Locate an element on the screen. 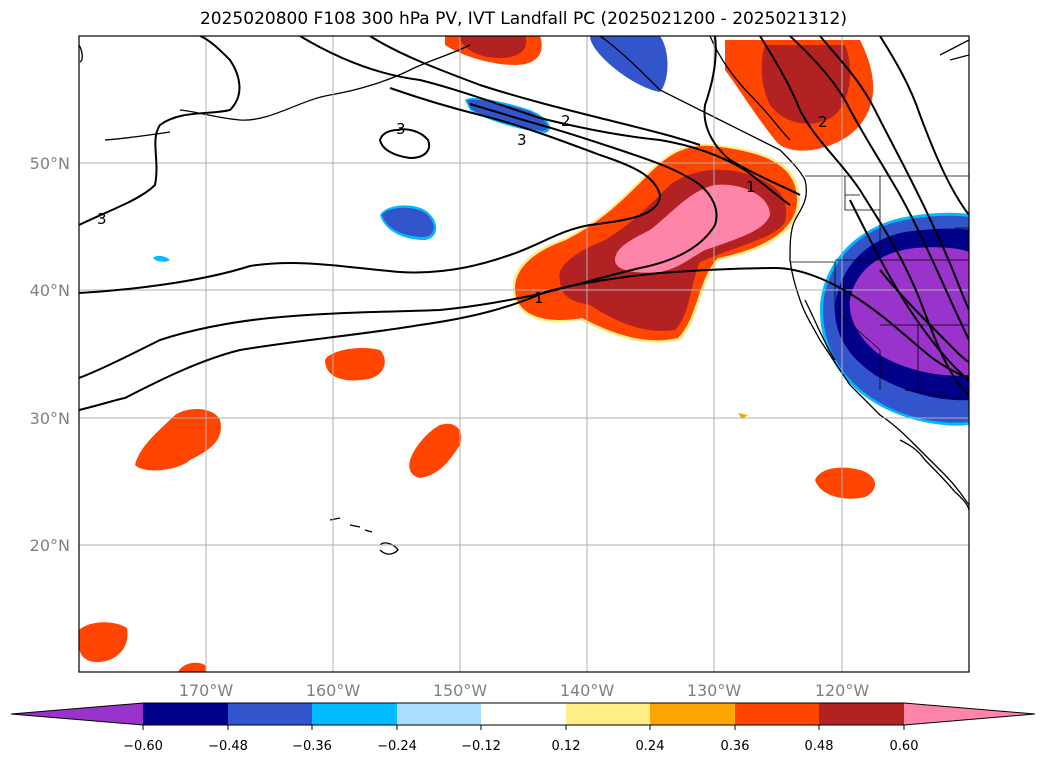  lon-label-150w: 150°W is located at coordinates (460, 690).